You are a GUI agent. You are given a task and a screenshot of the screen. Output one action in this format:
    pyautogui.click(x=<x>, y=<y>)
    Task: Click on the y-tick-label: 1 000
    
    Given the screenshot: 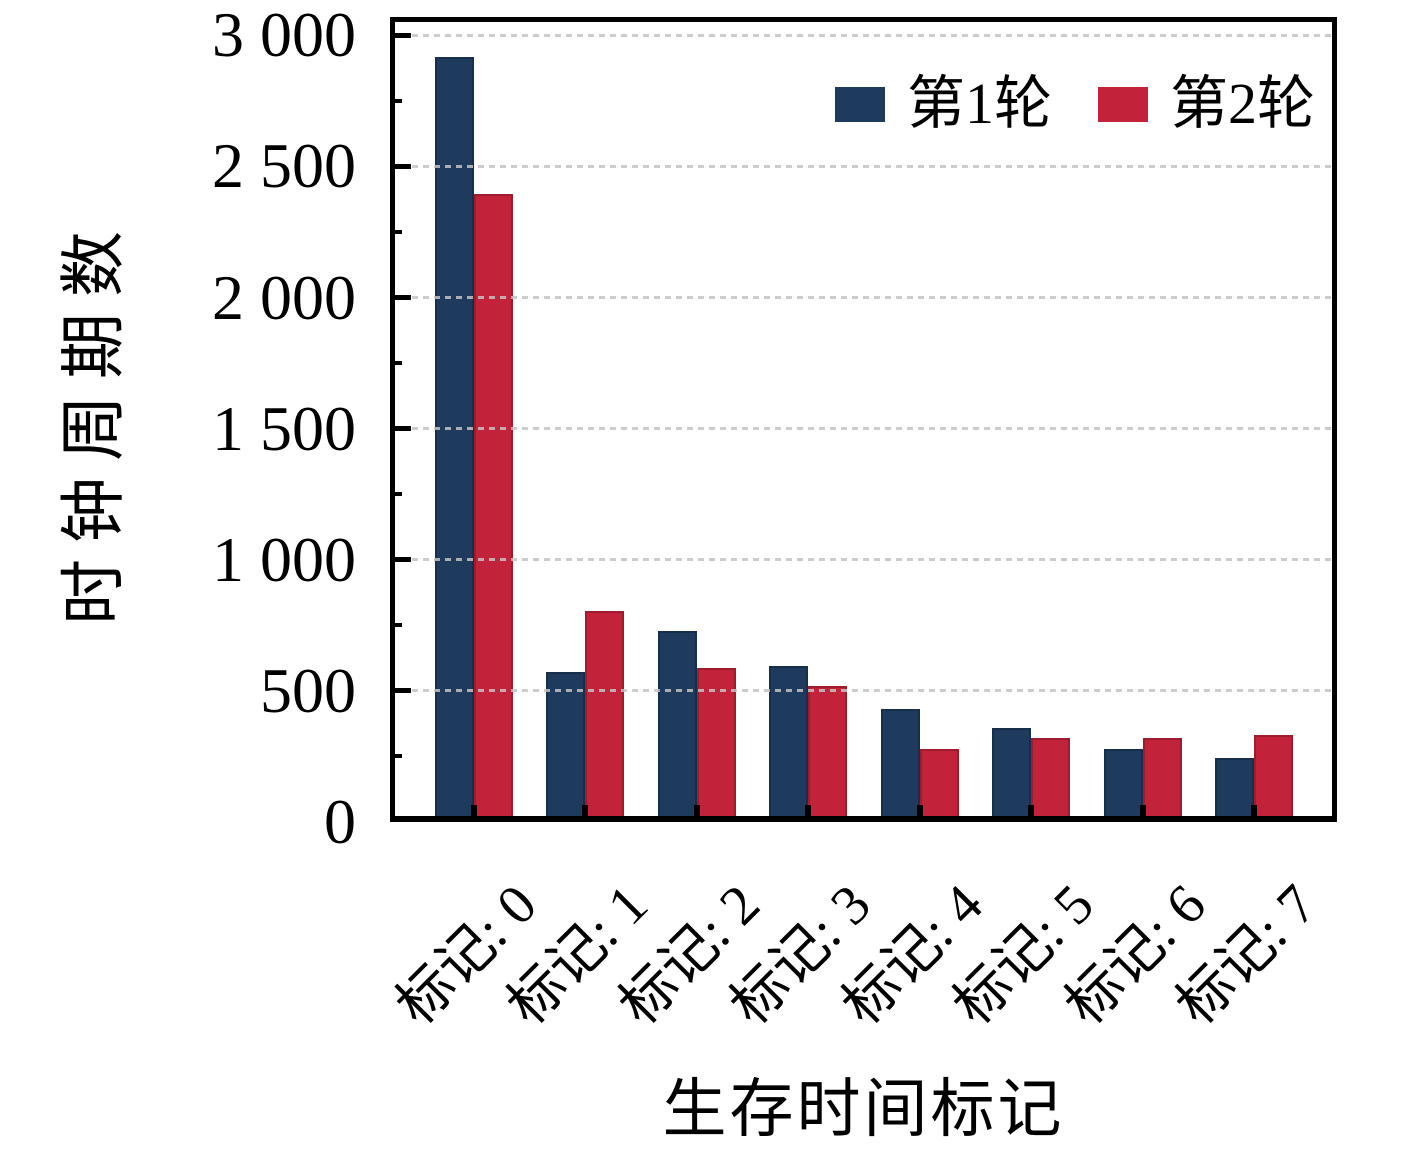 What is the action you would take?
    pyautogui.click(x=284, y=559)
    